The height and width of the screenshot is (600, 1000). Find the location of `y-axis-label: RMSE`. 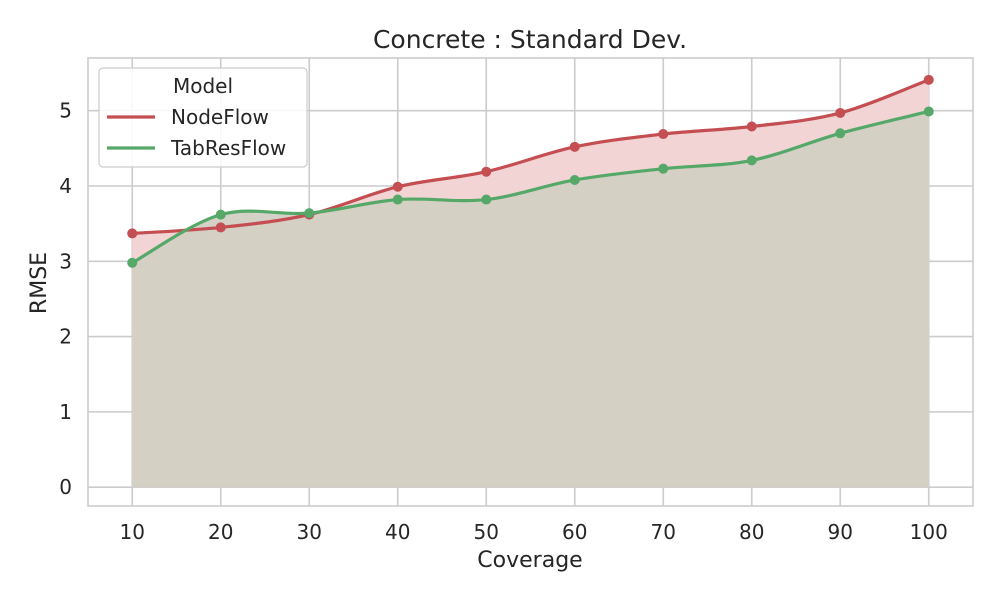

y-axis-label: RMSE is located at coordinates (39, 283).